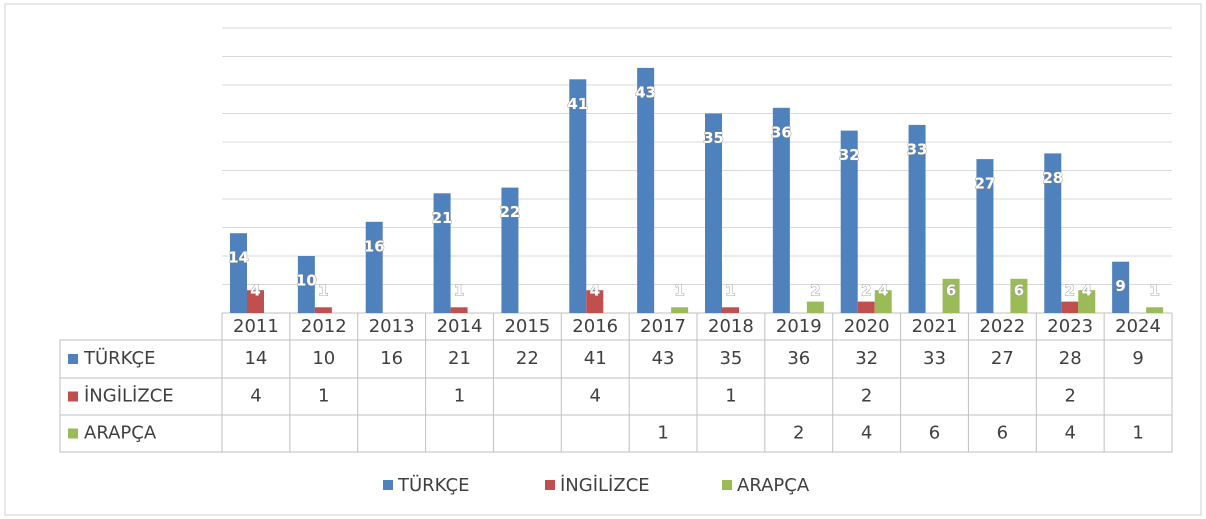 This screenshot has height=519, width=1206. What do you see at coordinates (238, 258) in the screenshot?
I see `data-label: 14` at bounding box center [238, 258].